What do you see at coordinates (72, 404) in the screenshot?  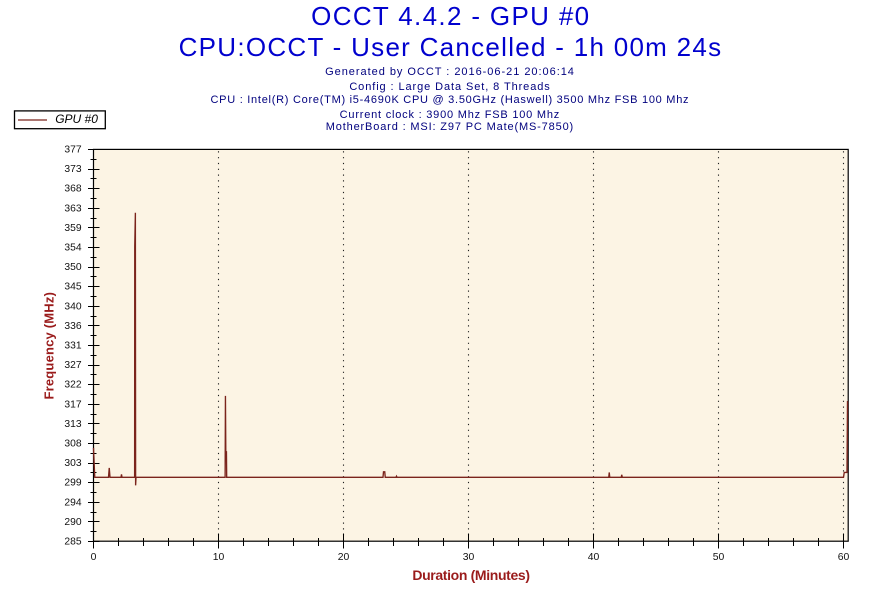 I see `svg-text: 317` at bounding box center [72, 404].